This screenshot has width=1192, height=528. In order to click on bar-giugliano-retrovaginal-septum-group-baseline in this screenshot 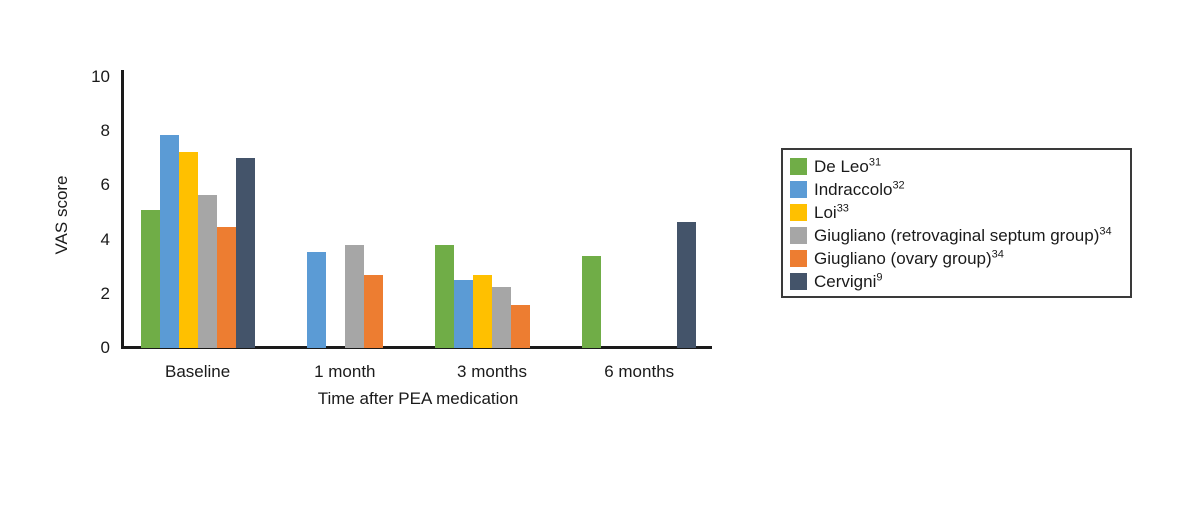, I will do `click(207, 271)`.